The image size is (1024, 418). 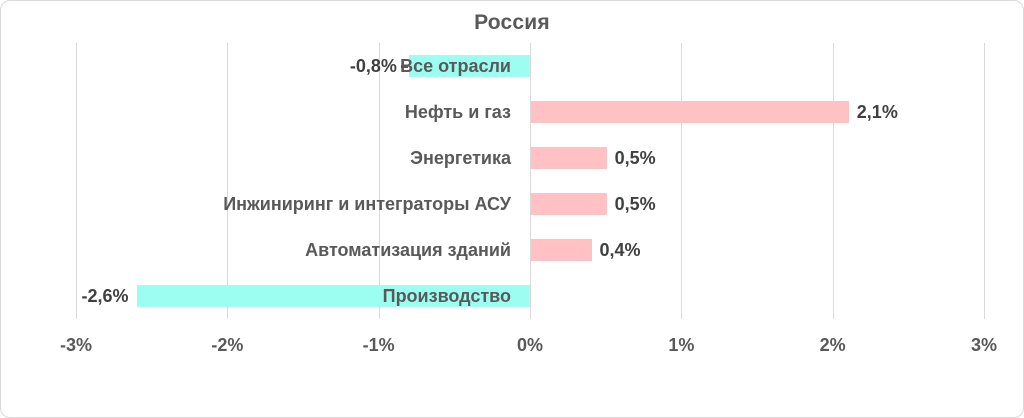 I want to click on category-label: Инжиниринг и интеграторы АСУ, so click(x=367, y=204).